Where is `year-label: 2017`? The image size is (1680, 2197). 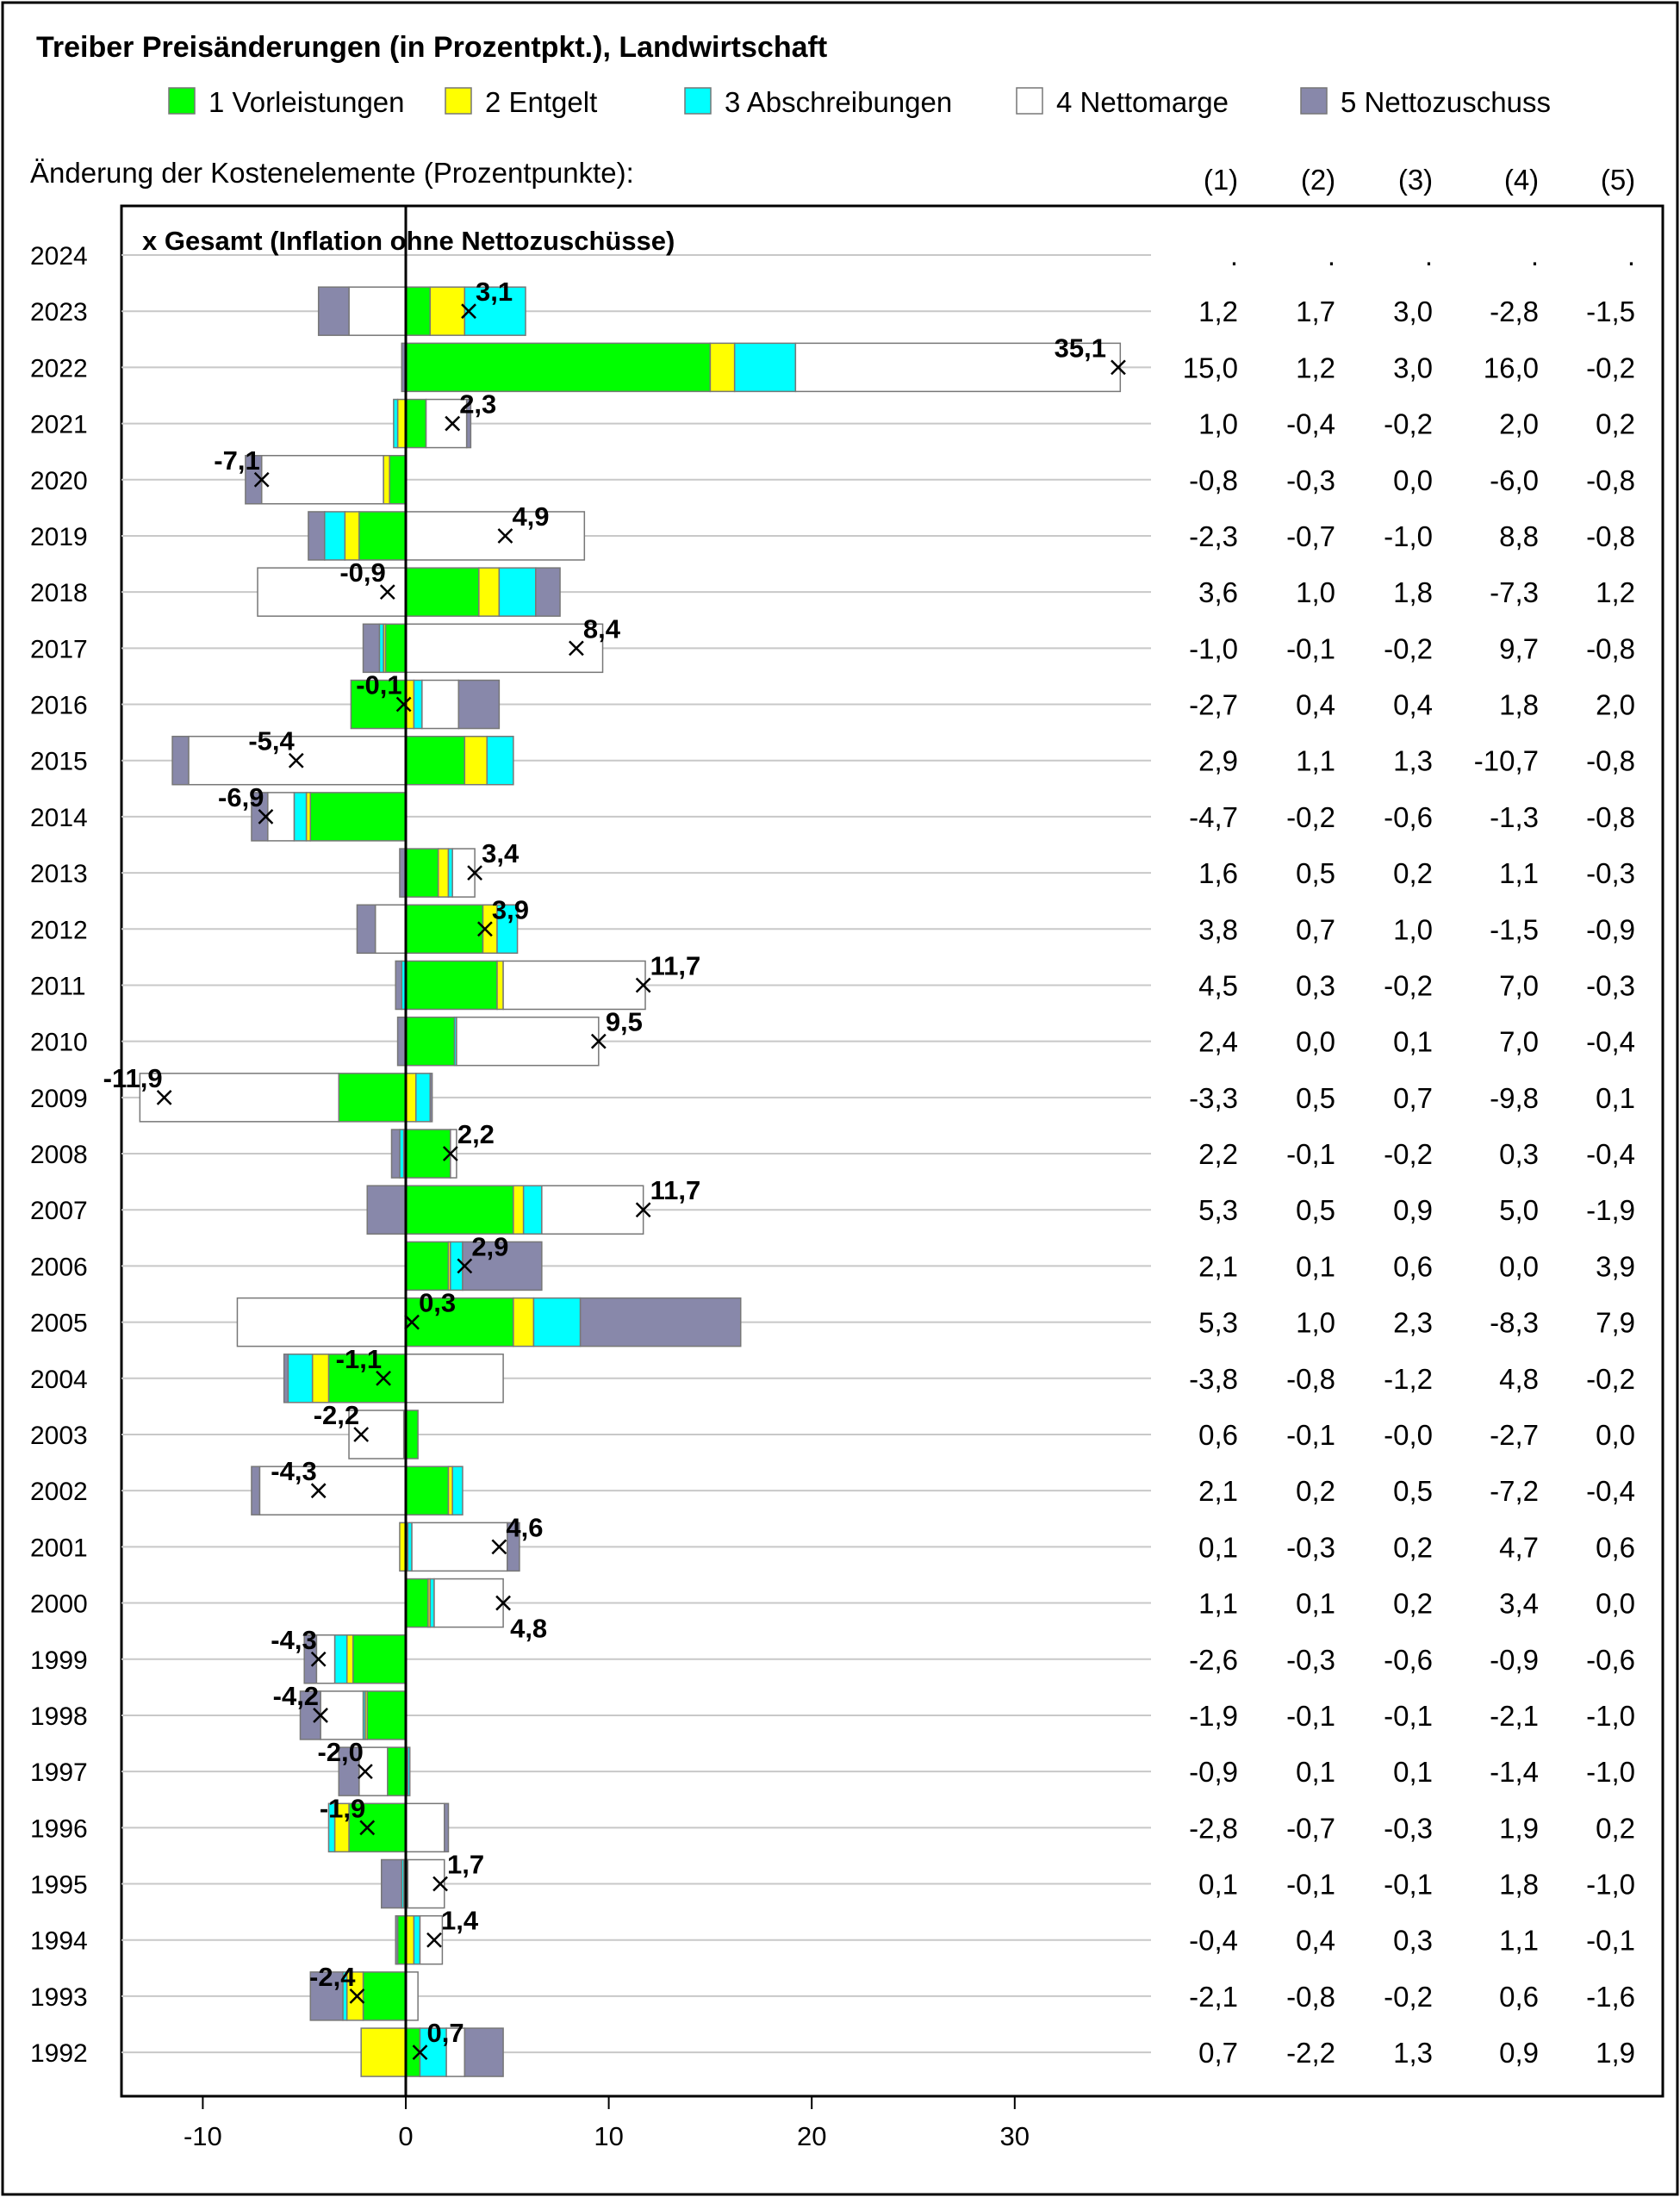 year-label: 2017 is located at coordinates (59, 649).